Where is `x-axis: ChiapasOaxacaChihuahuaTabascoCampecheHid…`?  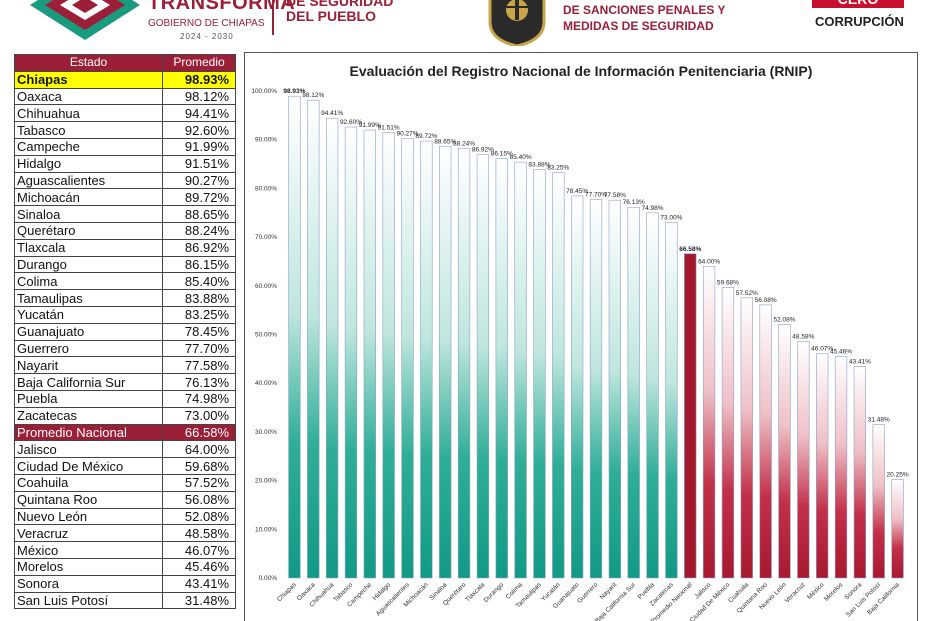
x-axis: ChiapasOaxacaChihuahuaTabascoCampecheHid… is located at coordinates (588, 601).